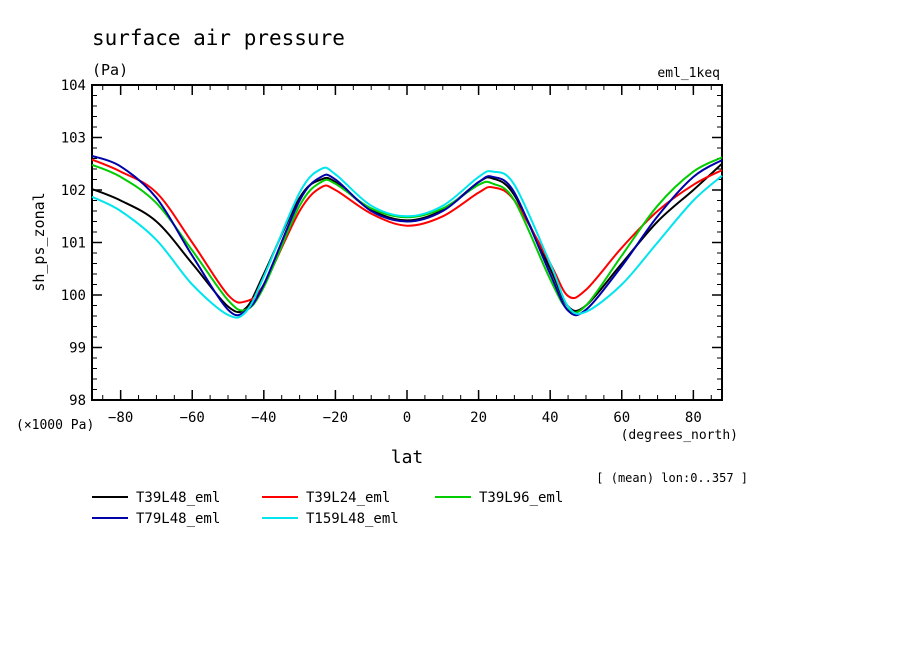  I want to click on y-tick-label: 101, so click(73, 244).